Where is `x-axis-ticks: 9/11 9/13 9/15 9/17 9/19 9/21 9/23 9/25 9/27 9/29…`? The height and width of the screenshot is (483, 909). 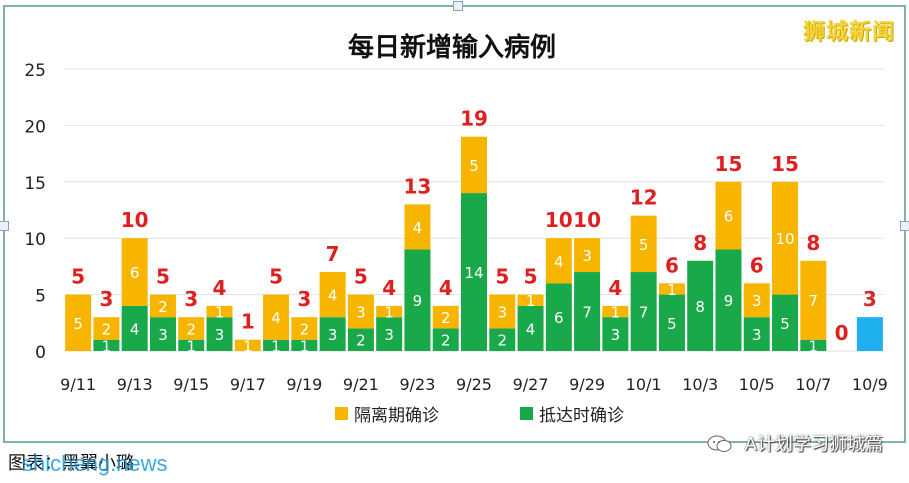
x-axis-ticks: 9/11 9/13 9/15 9/17 9/19 9/21 9/23 9/25 9/27 9/29… is located at coordinates (474, 384).